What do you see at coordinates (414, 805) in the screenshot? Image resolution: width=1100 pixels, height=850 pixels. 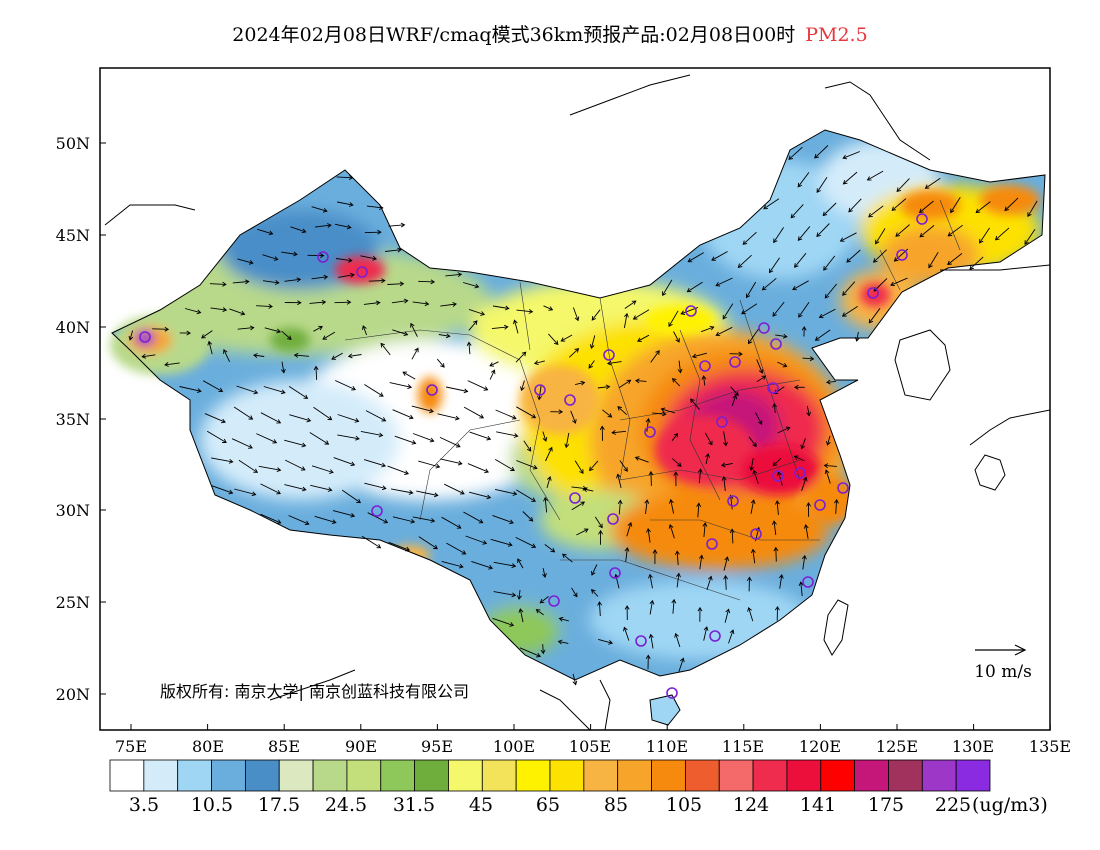 I see `colorbar-label-31-5: 31.5` at bounding box center [414, 805].